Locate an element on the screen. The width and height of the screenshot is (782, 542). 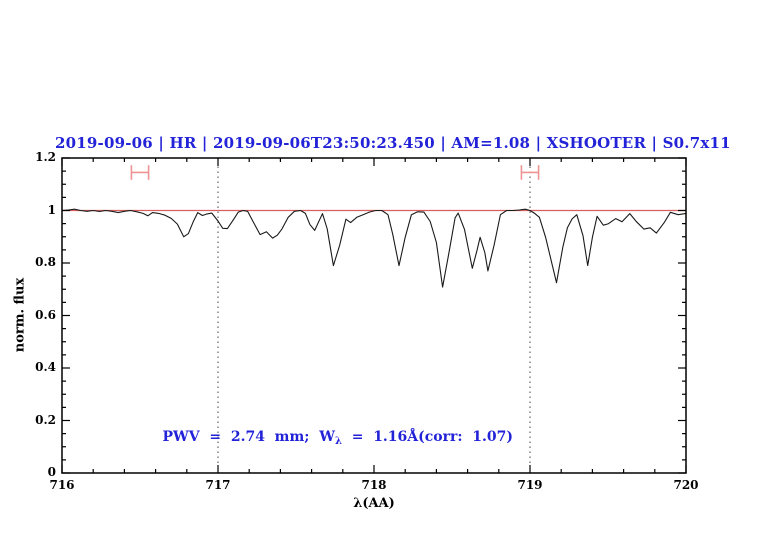
y-tick-label: 0 is located at coordinates (51, 472).